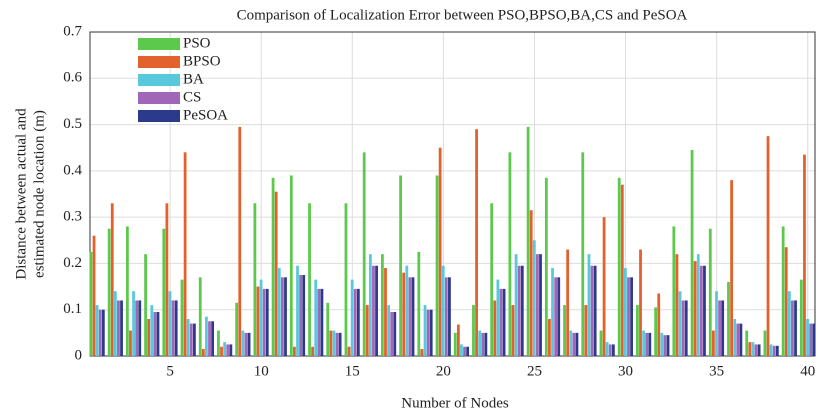 The width and height of the screenshot is (823, 417). Describe the element at coordinates (205, 115) in the screenshot. I see `legend-label: PeSOA` at that location.